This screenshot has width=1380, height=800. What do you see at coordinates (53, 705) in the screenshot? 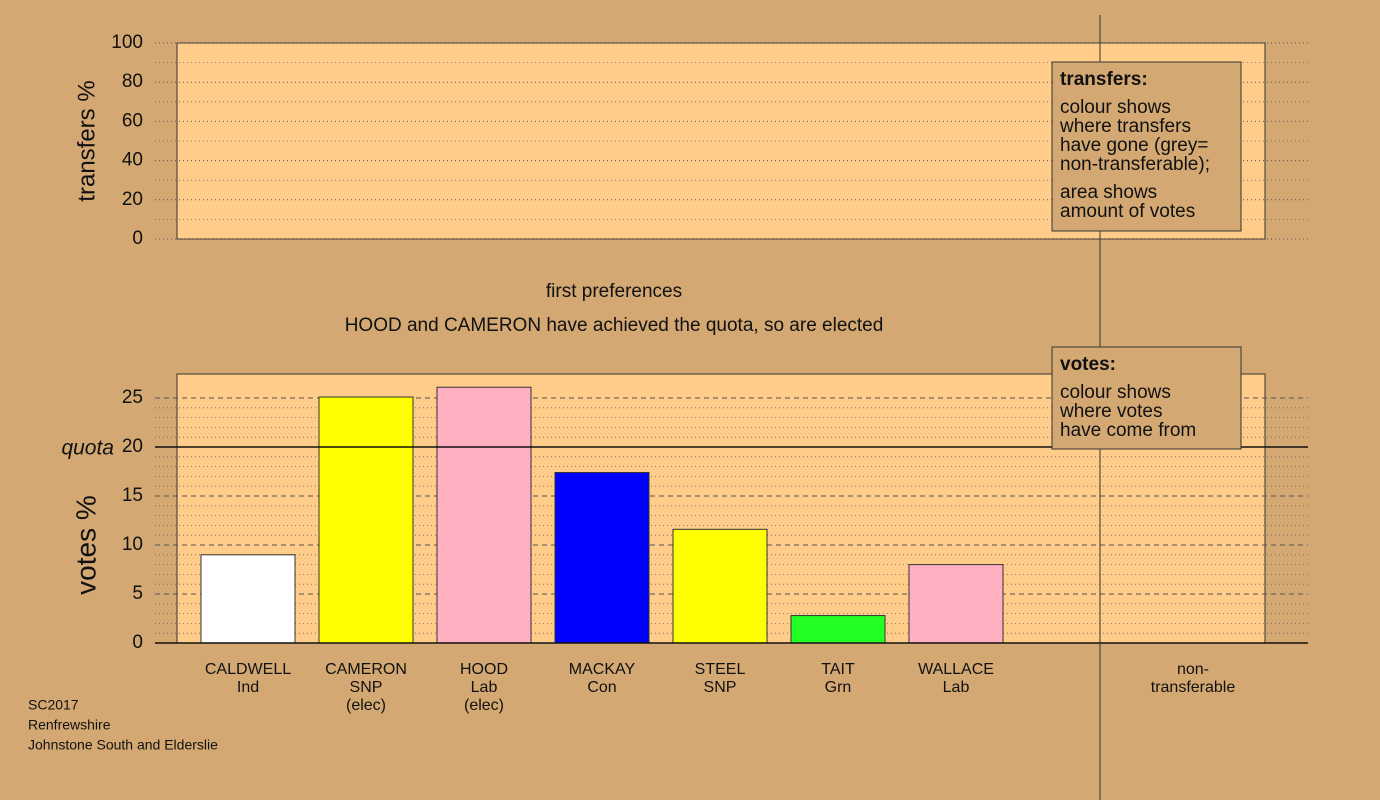
I see `footer-text: SC2017` at bounding box center [53, 705].